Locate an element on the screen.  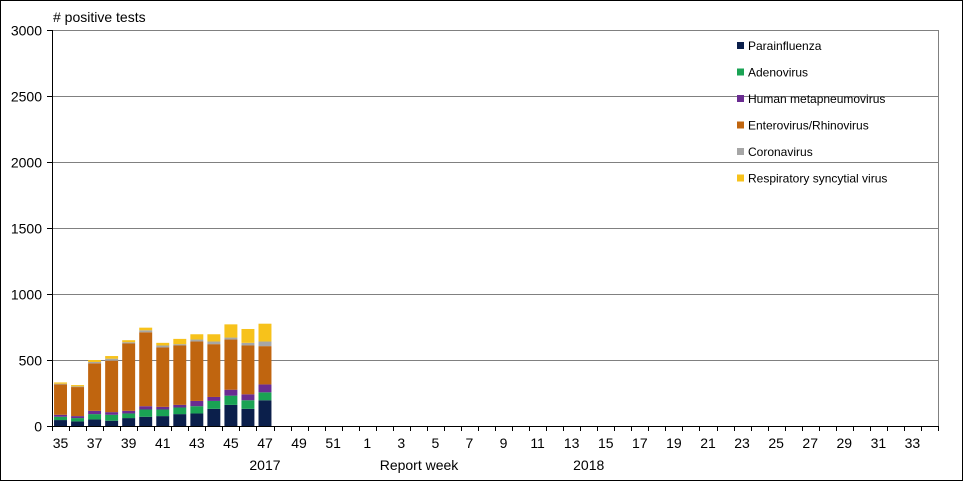
bar-week-36-adenovirus is located at coordinates (78, 420).